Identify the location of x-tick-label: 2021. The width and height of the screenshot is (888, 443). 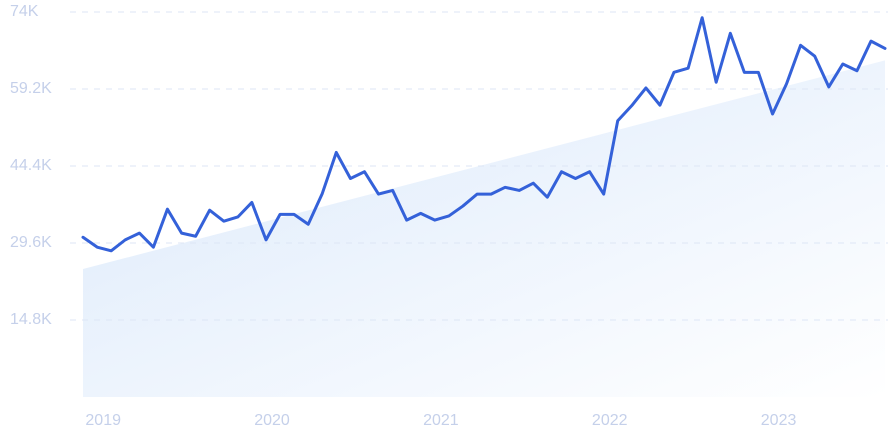
(441, 420).